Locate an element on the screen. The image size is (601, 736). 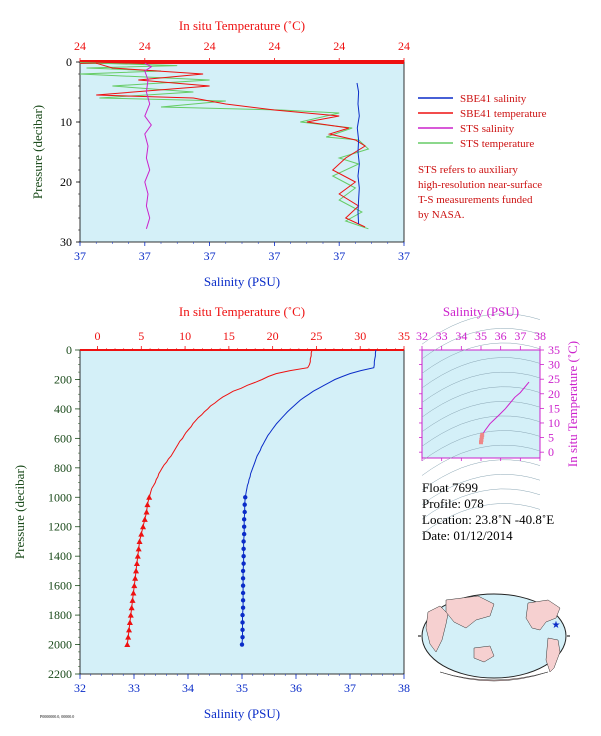
y-tick-label: 2200 is located at coordinates (60, 674).